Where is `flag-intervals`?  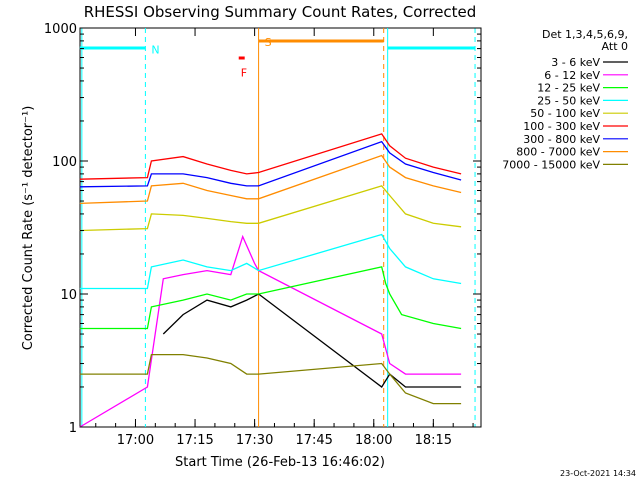 flag-intervals is located at coordinates (277, 49).